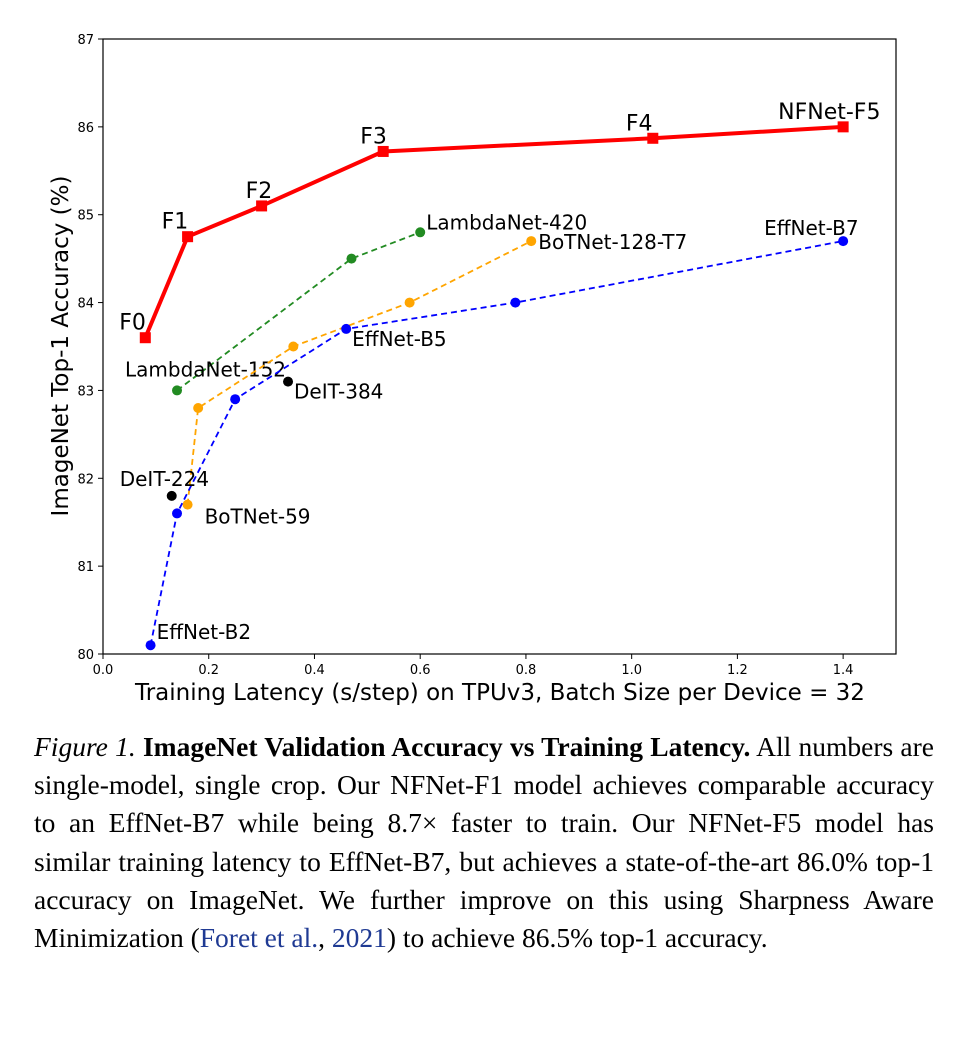  Describe the element at coordinates (526, 670) in the screenshot. I see `x-tick-label-4: 0.8` at that location.